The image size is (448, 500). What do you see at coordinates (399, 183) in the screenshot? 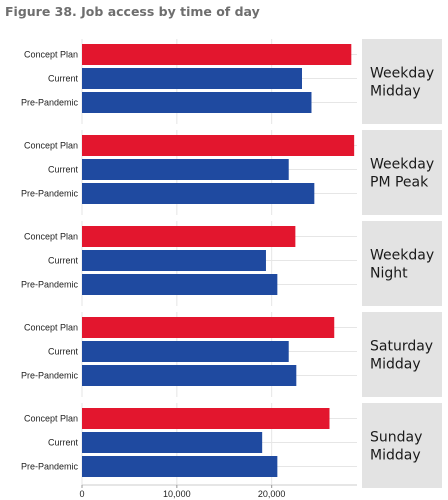
I see `facet-label: PM Peak` at bounding box center [399, 183].